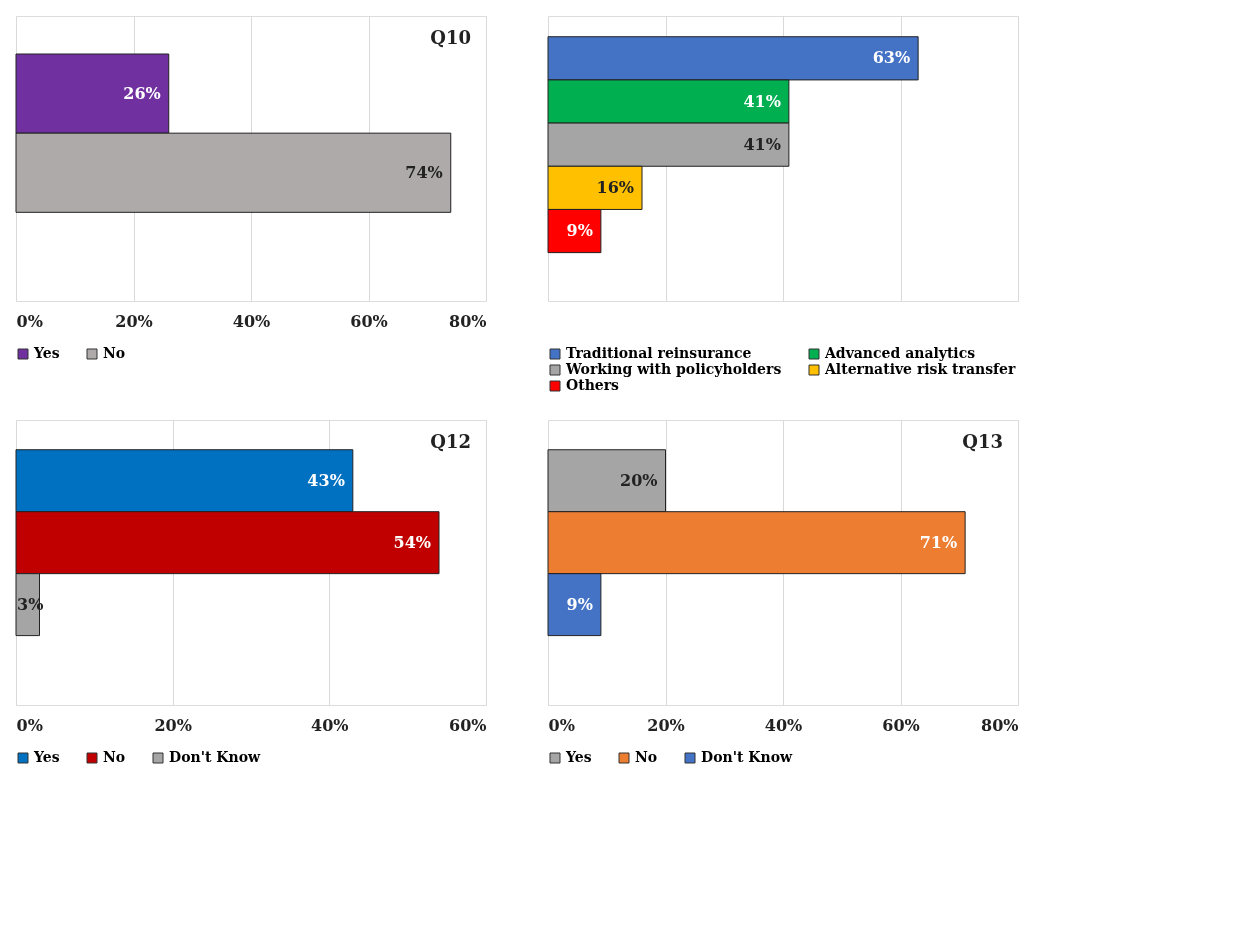 The height and width of the screenshot is (935, 1244). I want to click on legend-label: Alternative risk transfer, so click(920, 369).